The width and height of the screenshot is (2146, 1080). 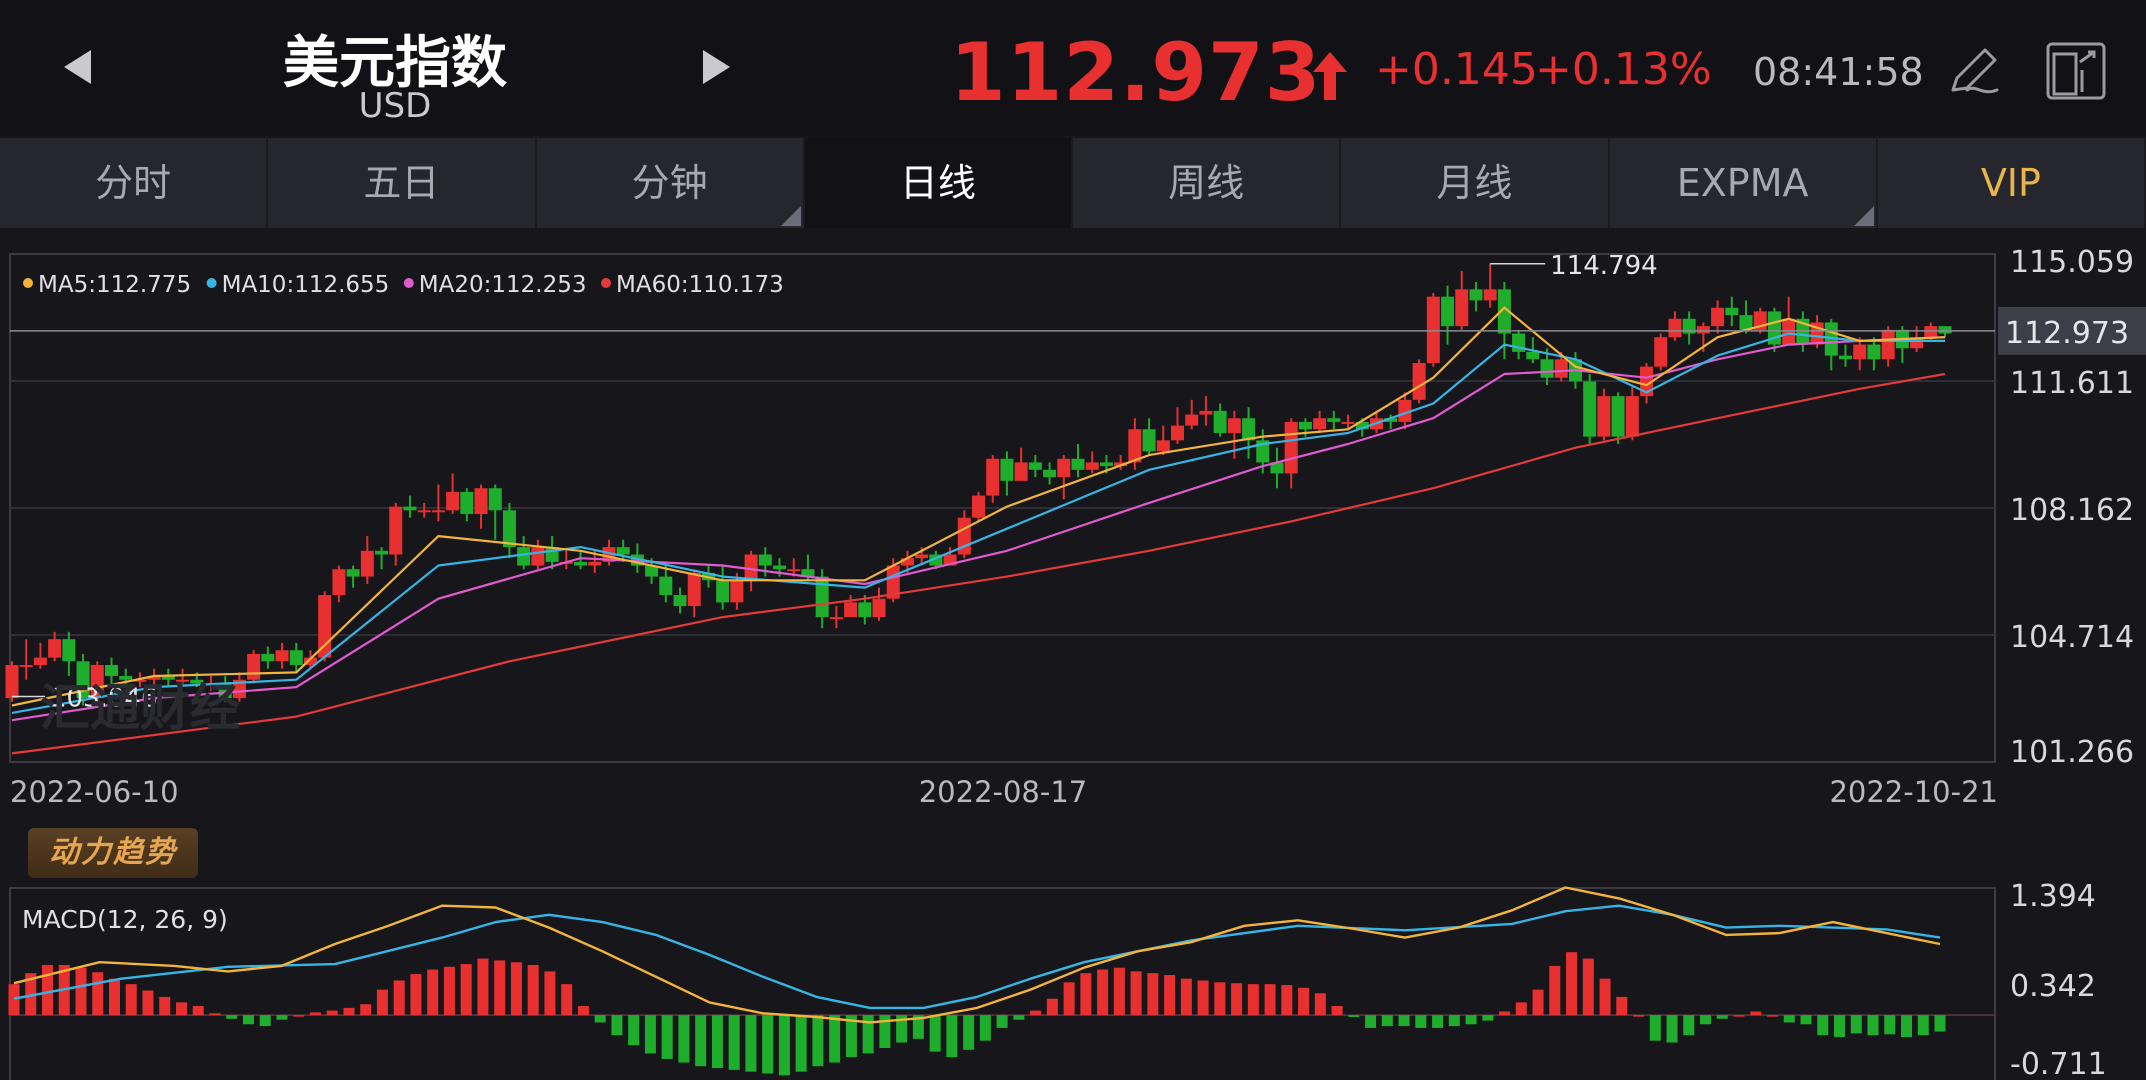 I want to click on tab-月线: 月线, so click(x=1475, y=183).